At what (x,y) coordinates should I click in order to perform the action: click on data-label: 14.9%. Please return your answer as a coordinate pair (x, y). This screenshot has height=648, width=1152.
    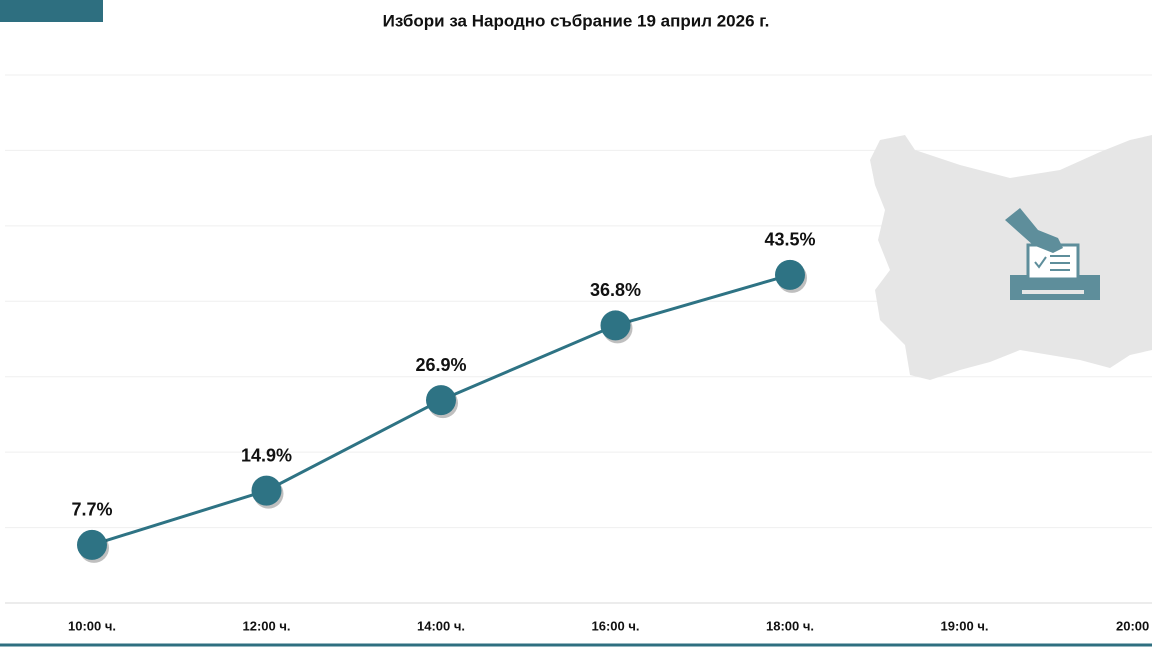
    Looking at the image, I should click on (266, 455).